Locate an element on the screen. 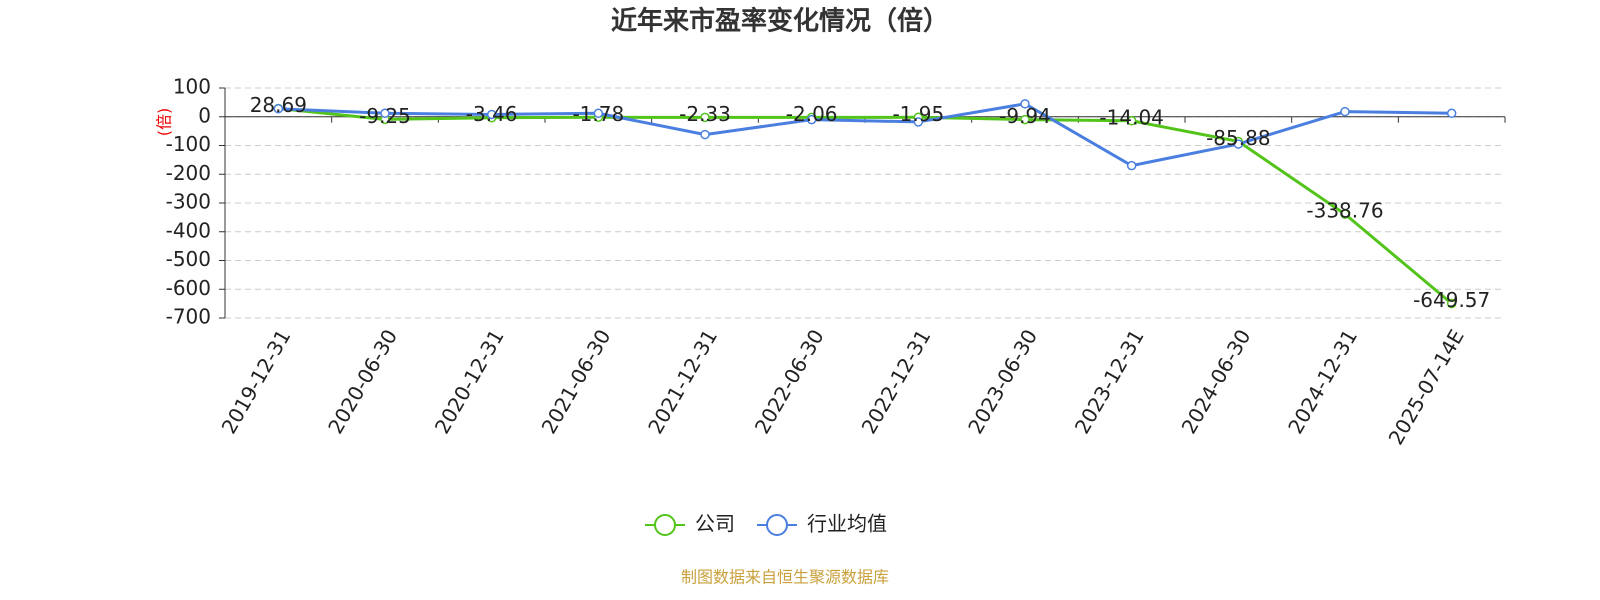 This screenshot has width=1600, height=600. data-label: -14.04 is located at coordinates (1131, 117).